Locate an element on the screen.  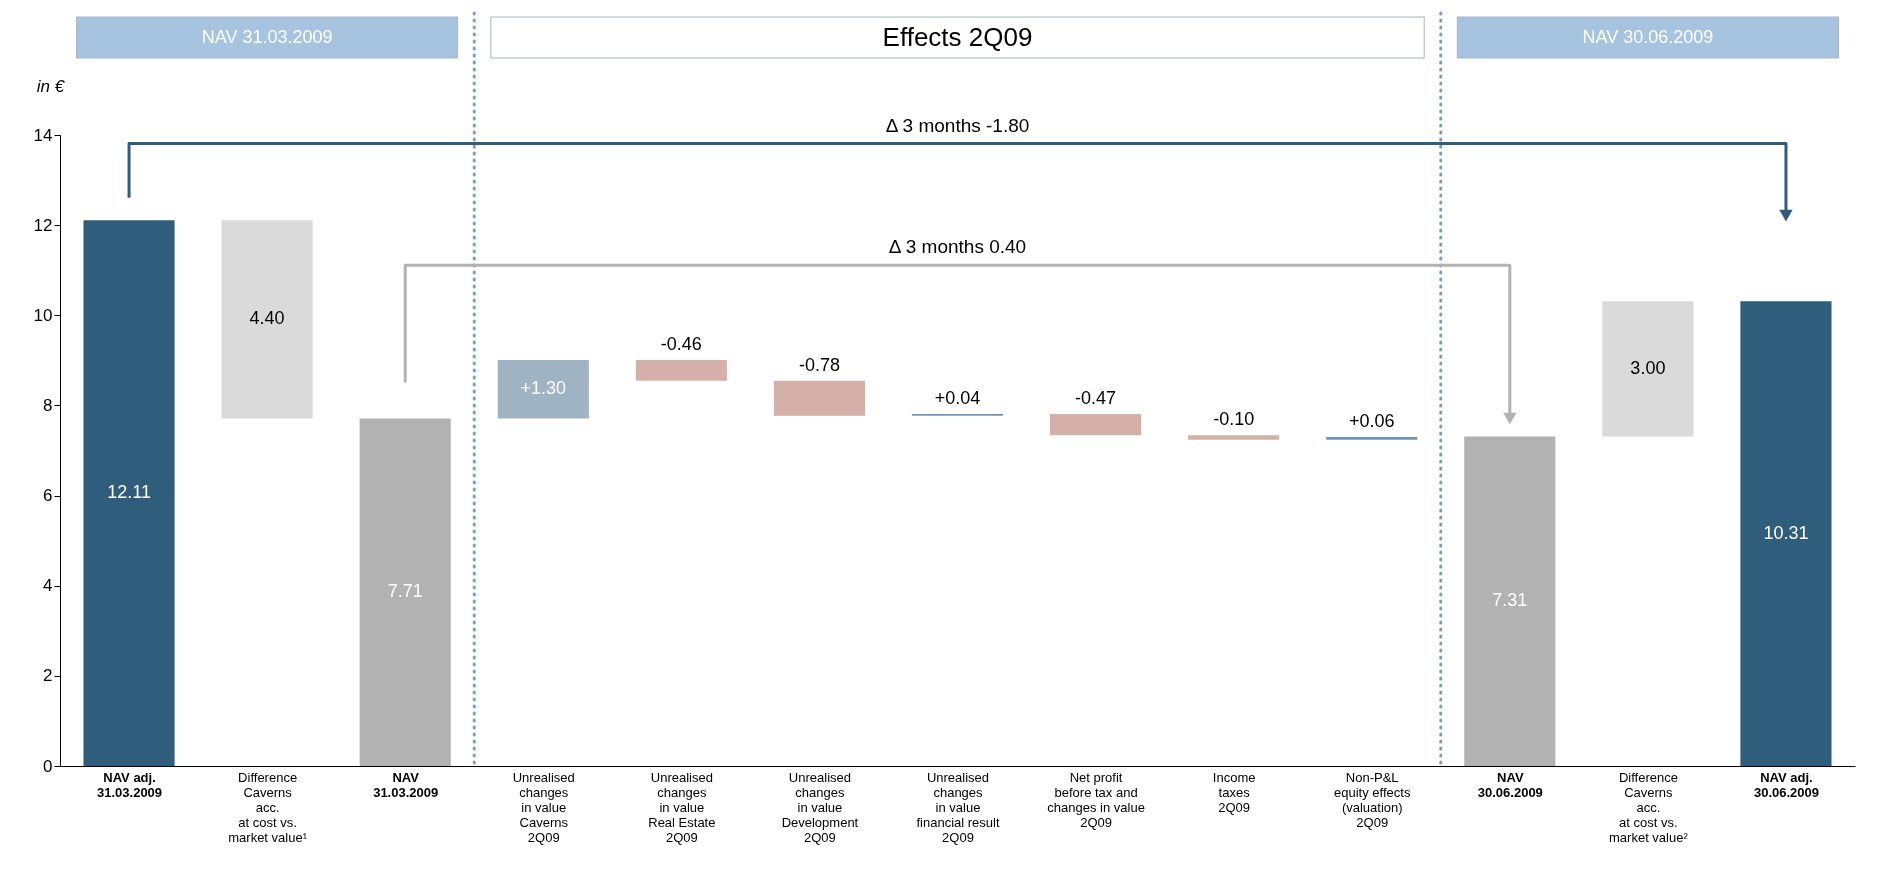
annotation: Δ 3 months -1.80 is located at coordinates (957, 125).